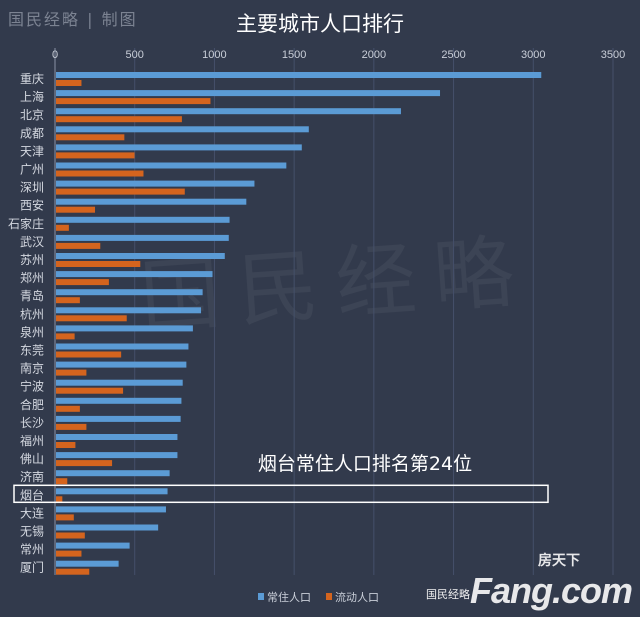  I want to click on x-tick-label: 1000, so click(214, 55).